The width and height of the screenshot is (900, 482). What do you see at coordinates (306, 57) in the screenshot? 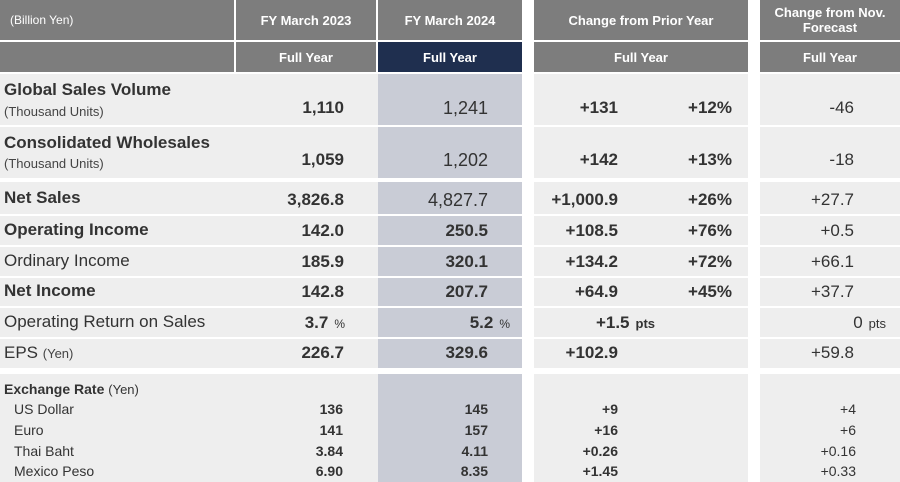
I see `fy2023-full-year: Full Year` at bounding box center [306, 57].